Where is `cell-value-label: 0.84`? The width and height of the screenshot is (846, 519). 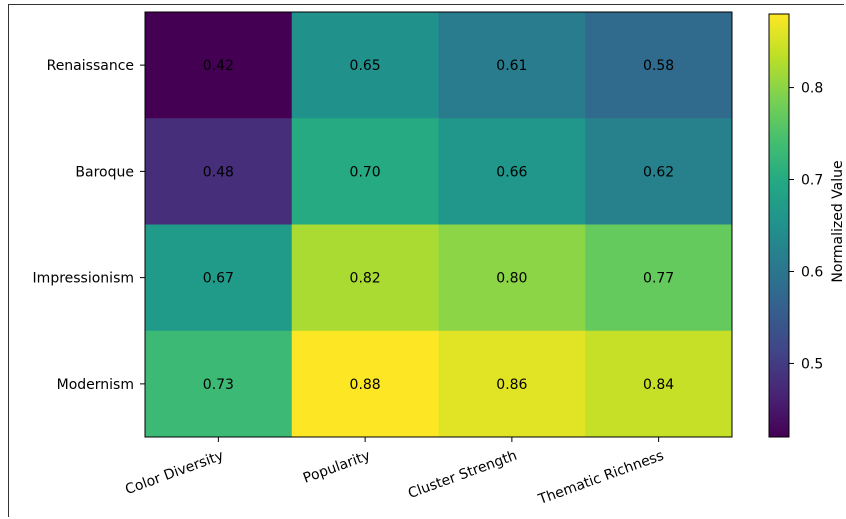 cell-value-label: 0.84 is located at coordinates (658, 385).